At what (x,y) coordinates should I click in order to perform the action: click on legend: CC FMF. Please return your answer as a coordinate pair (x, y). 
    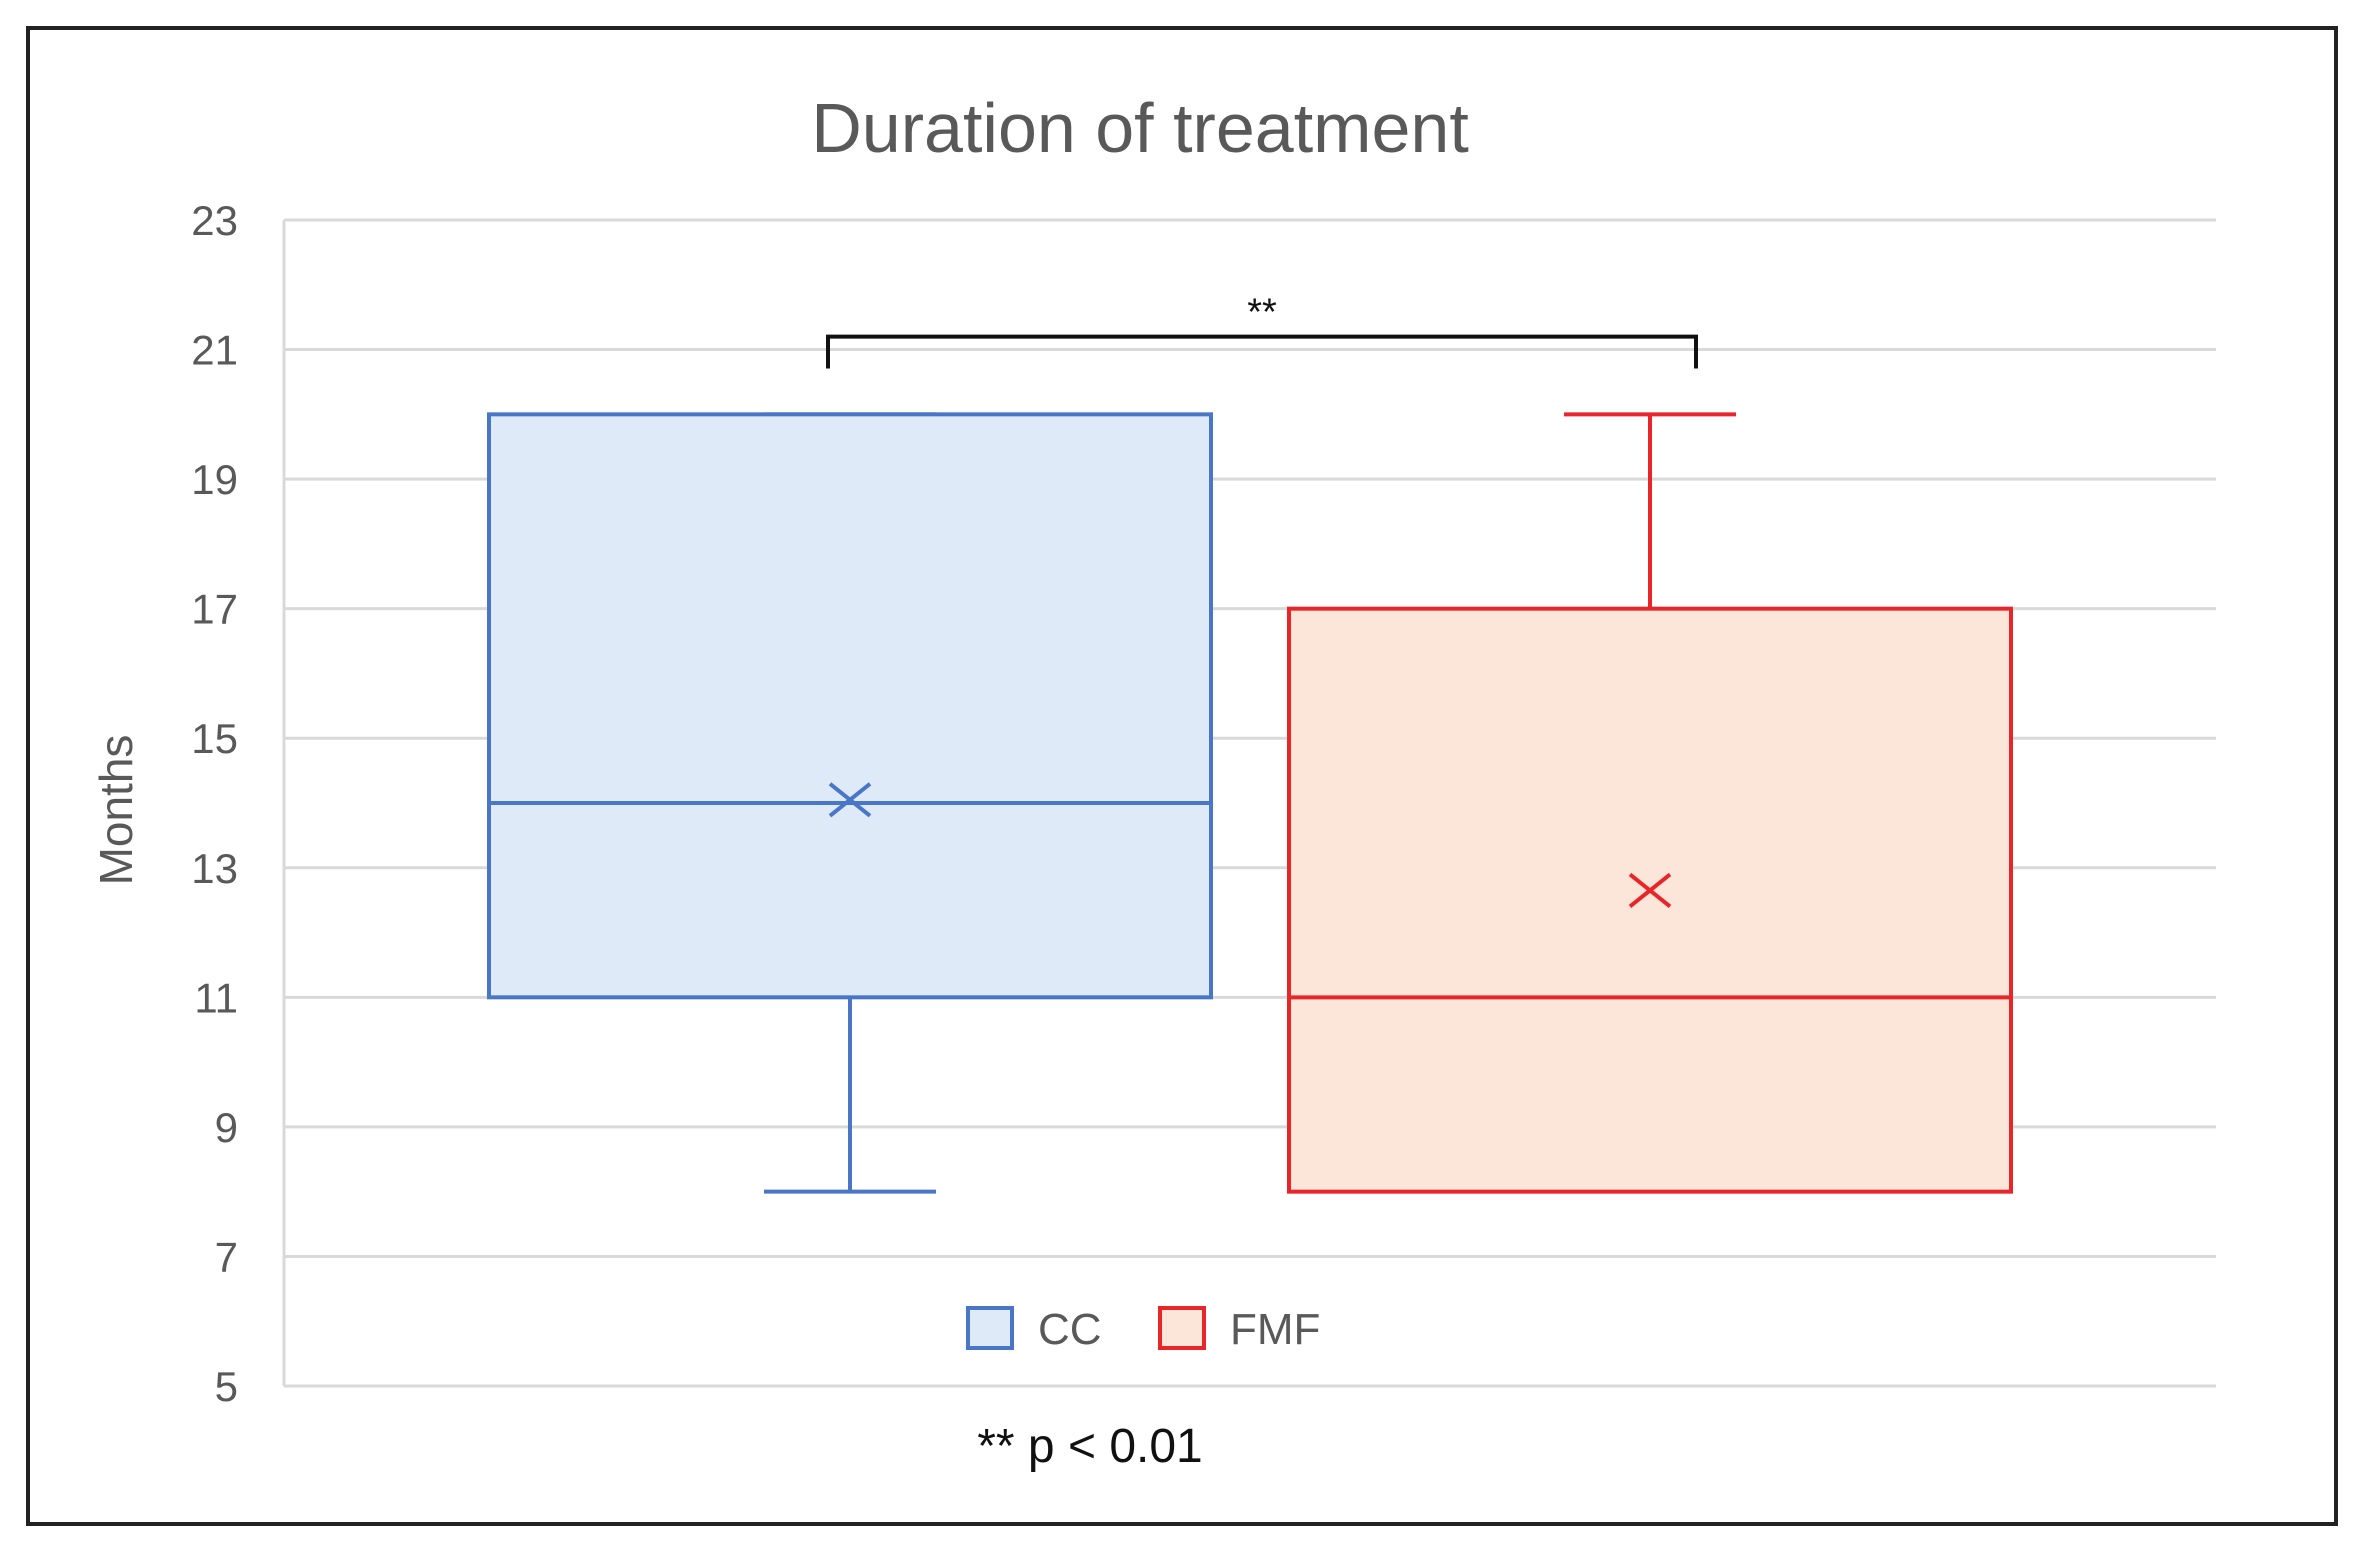
    Looking at the image, I should click on (1143, 1329).